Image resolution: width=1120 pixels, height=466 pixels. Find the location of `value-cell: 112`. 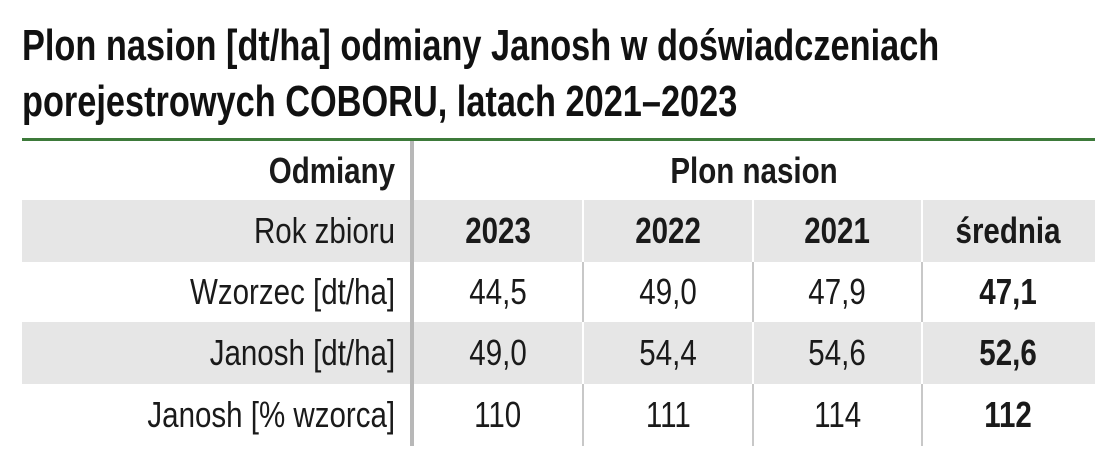

value-cell: 112 is located at coordinates (1008, 415).